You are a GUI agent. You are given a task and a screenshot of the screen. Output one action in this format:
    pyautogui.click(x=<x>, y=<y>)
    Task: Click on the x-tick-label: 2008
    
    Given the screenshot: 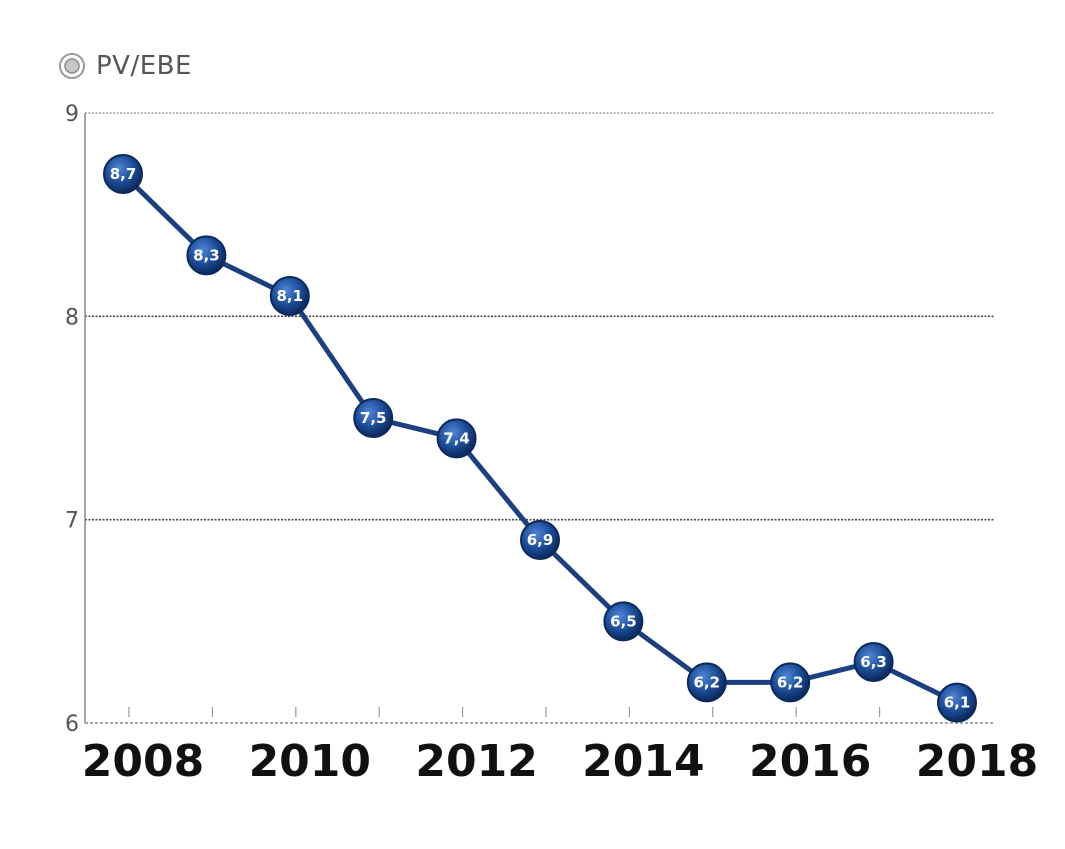 What is the action you would take?
    pyautogui.click(x=143, y=761)
    